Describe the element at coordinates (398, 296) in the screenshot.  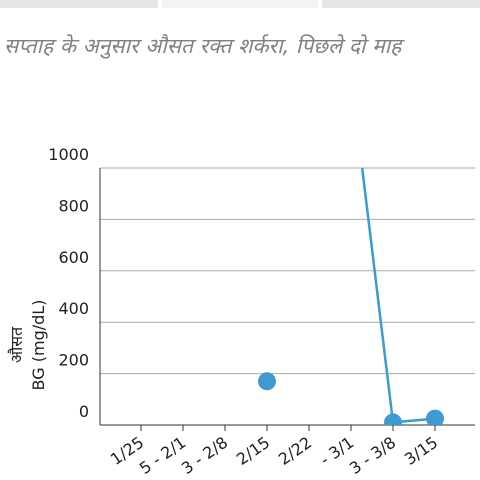
I see `line` at that location.